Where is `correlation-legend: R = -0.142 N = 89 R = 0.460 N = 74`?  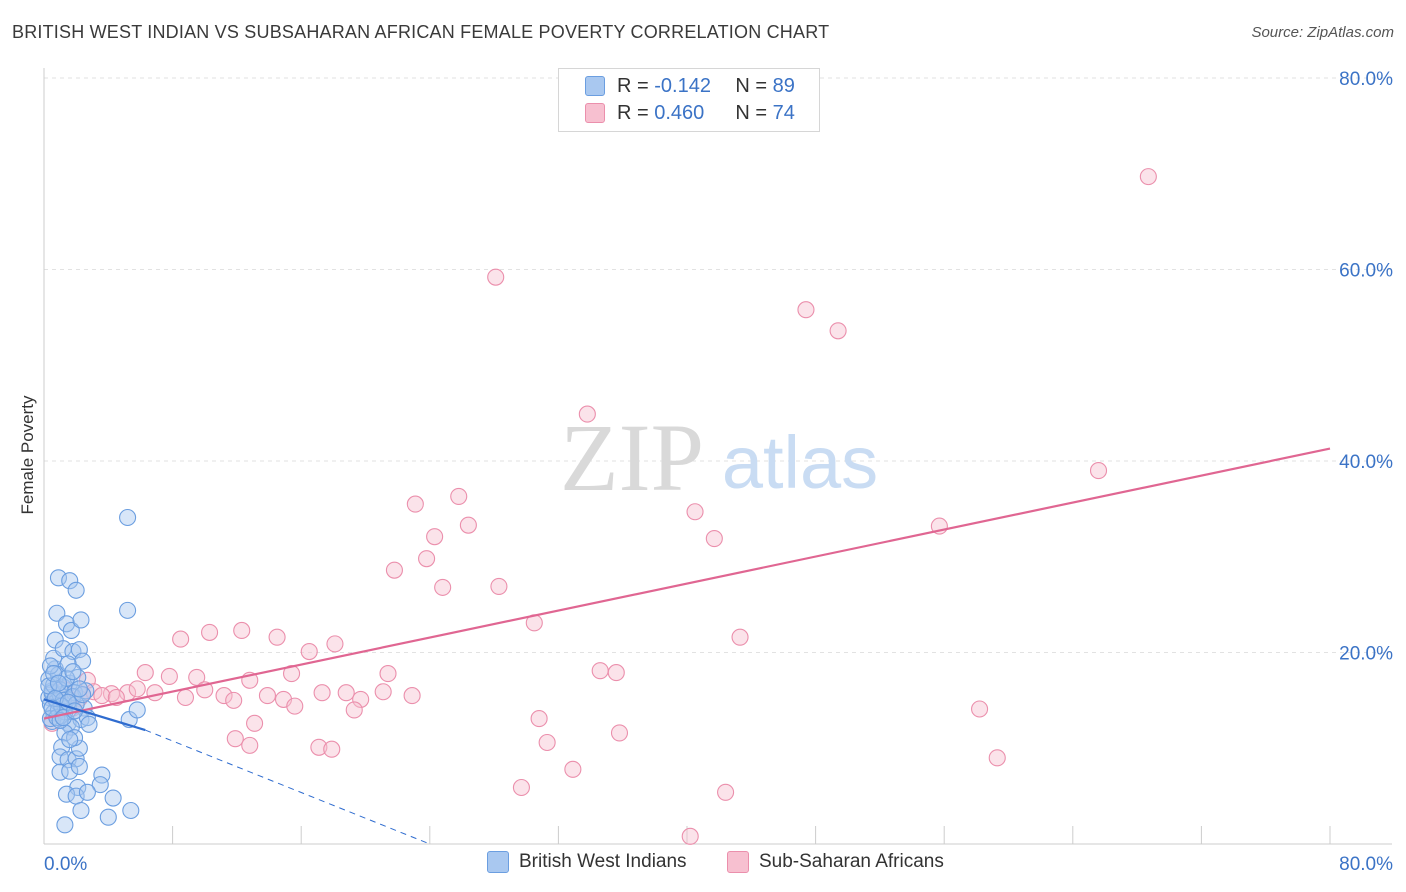 correlation-legend: R = -0.142 N = 89 R = 0.460 N = 74 is located at coordinates (689, 100).